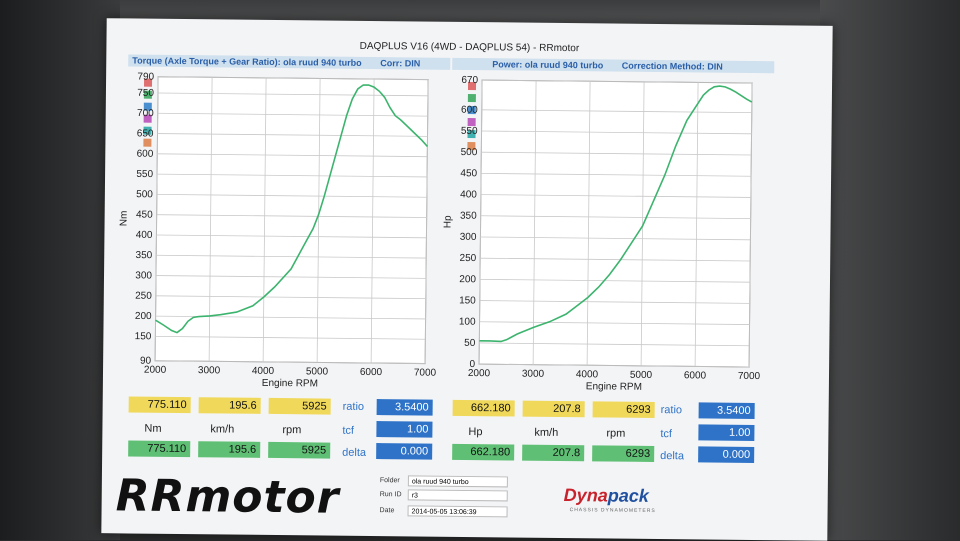  I want to click on unit-hp: Hp, so click(475, 432).